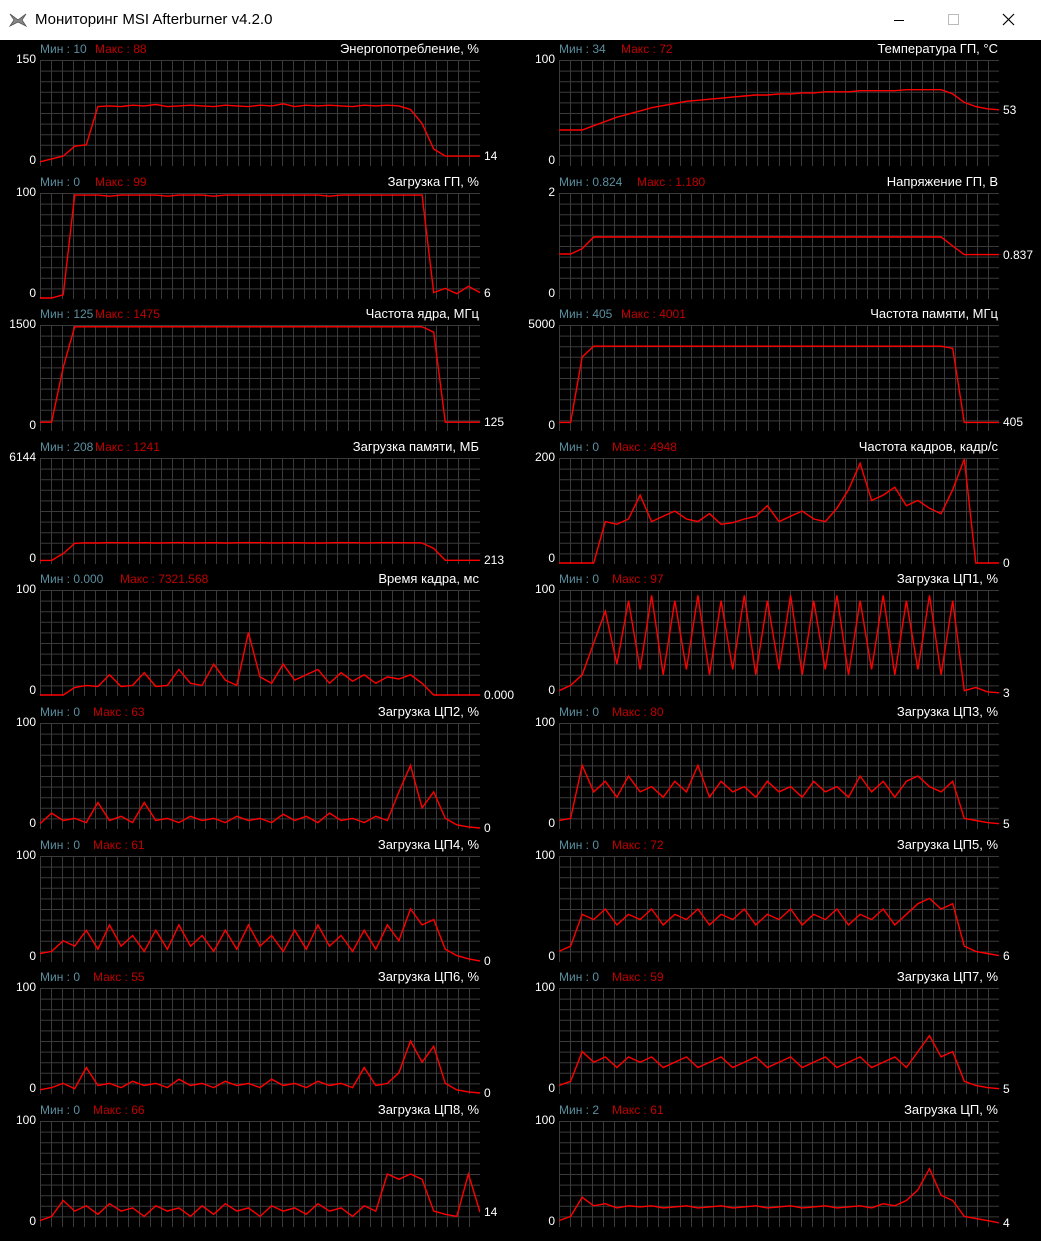 This screenshot has height=1241, width=1041. What do you see at coordinates (63, 49) in the screenshot?
I see `graph-min-label: Мин : 10` at bounding box center [63, 49].